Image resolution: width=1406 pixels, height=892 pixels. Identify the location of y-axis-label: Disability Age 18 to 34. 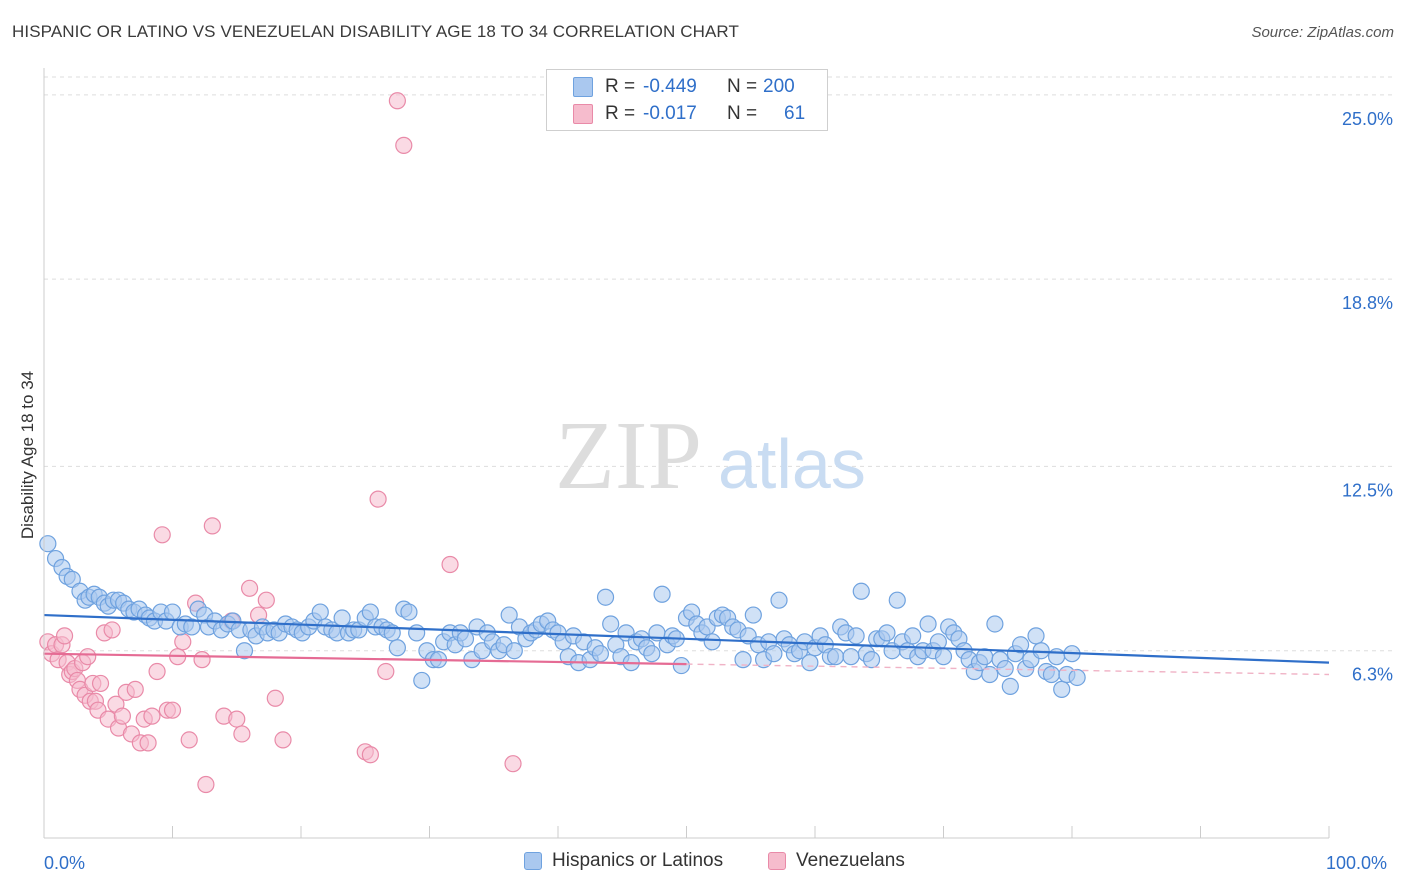
(27, 455).